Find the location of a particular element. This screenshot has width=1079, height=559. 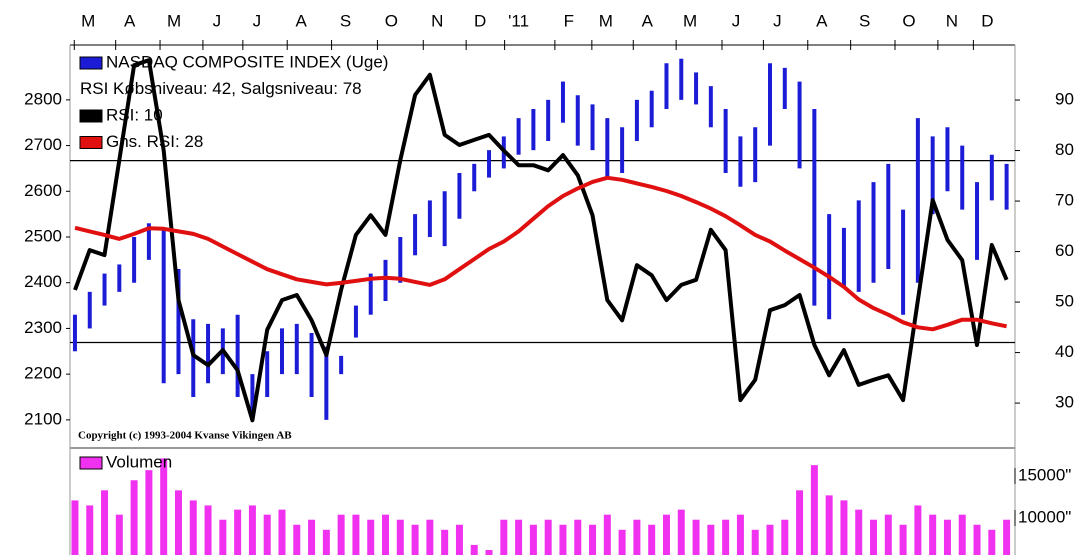

y-tick-label: 2500 is located at coordinates (43, 235).